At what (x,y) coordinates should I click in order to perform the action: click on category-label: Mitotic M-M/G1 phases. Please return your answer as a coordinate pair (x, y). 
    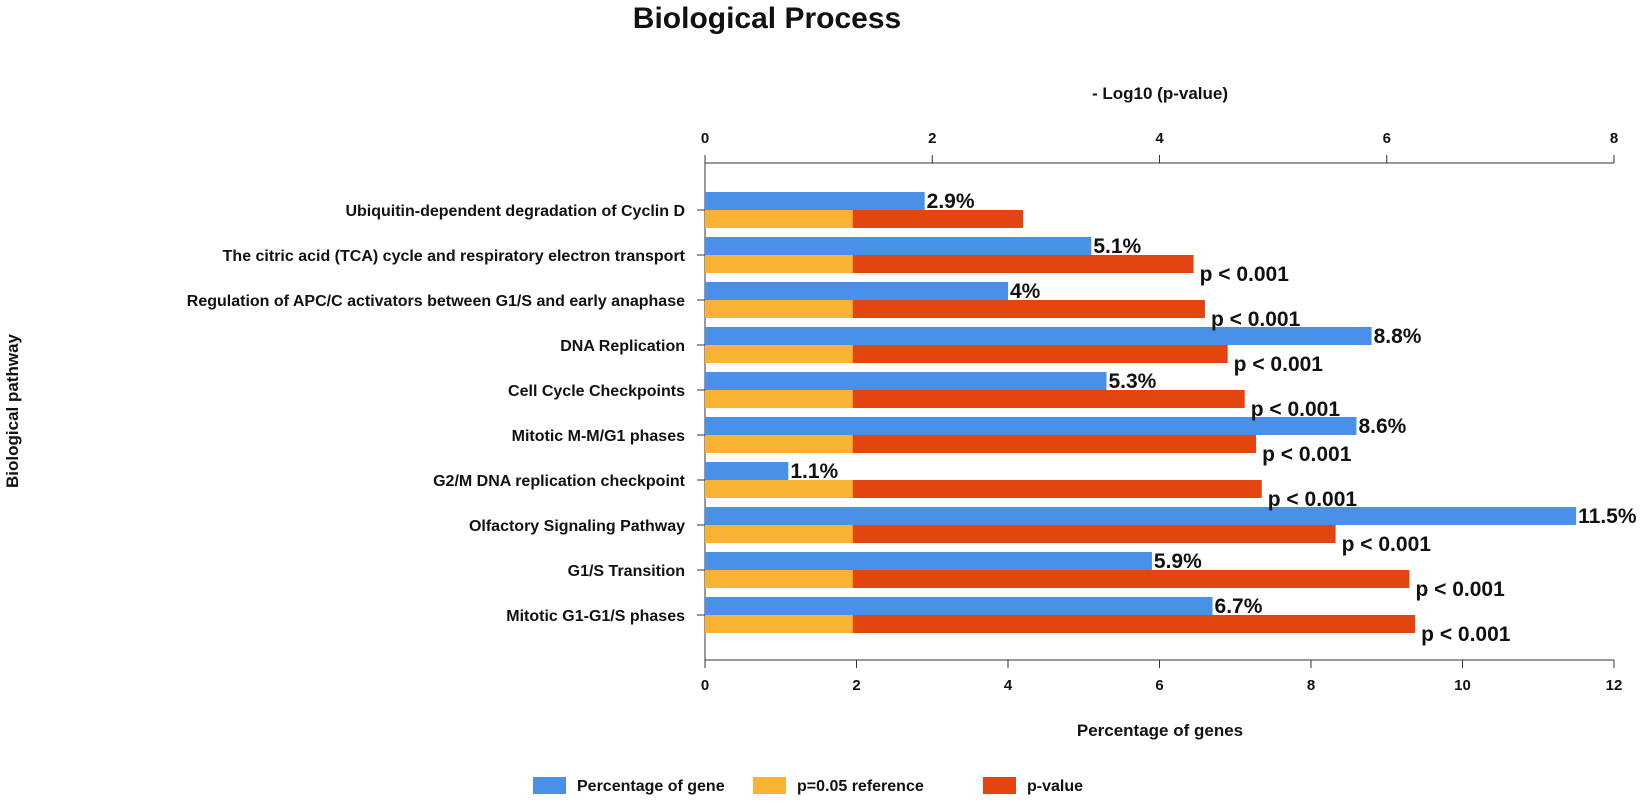
    Looking at the image, I should click on (598, 436).